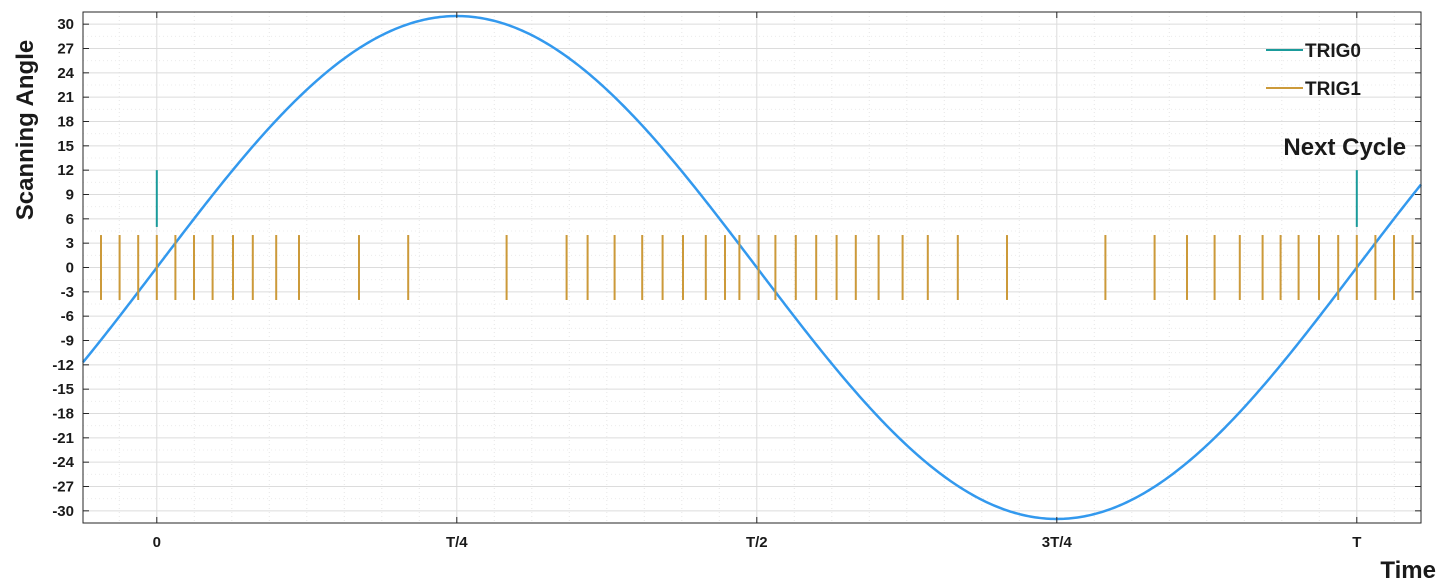 This screenshot has width=1442, height=581. Describe the element at coordinates (756, 198) in the screenshot. I see `trig0-series` at that location.